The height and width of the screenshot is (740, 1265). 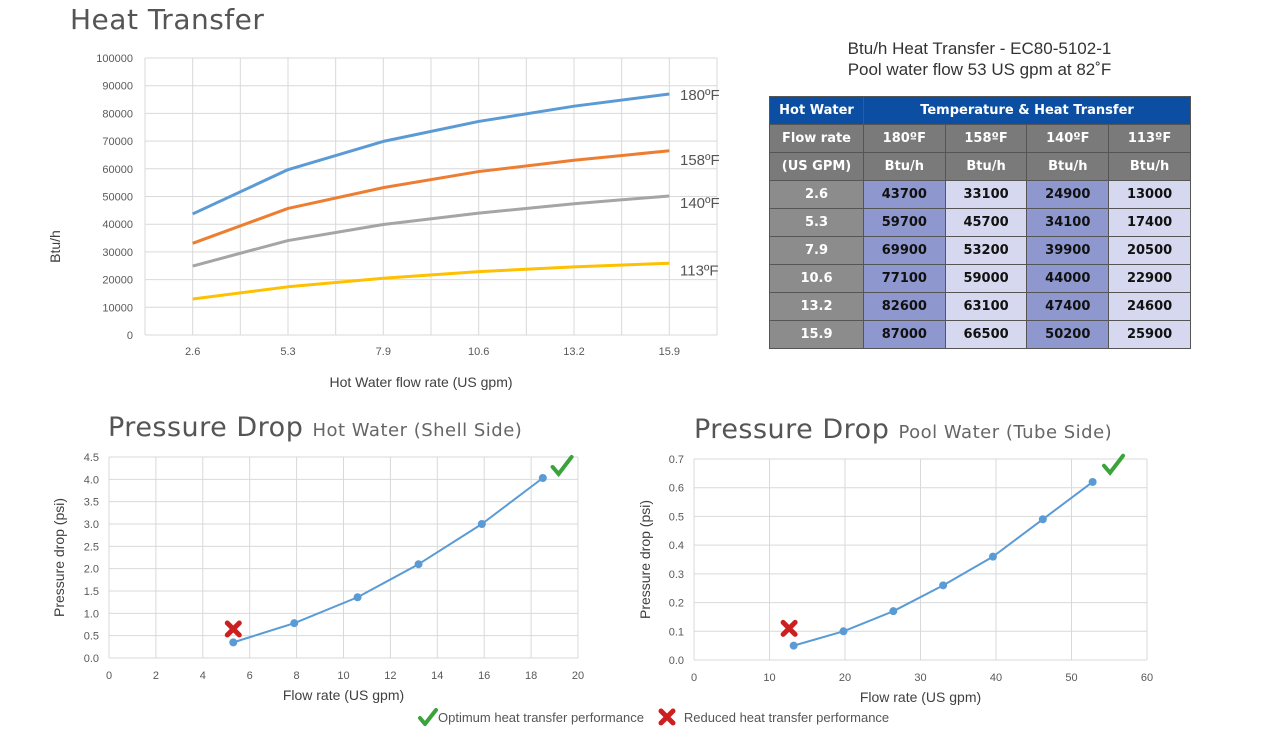 I want to click on x-tick-label: 6, so click(x=250, y=676).